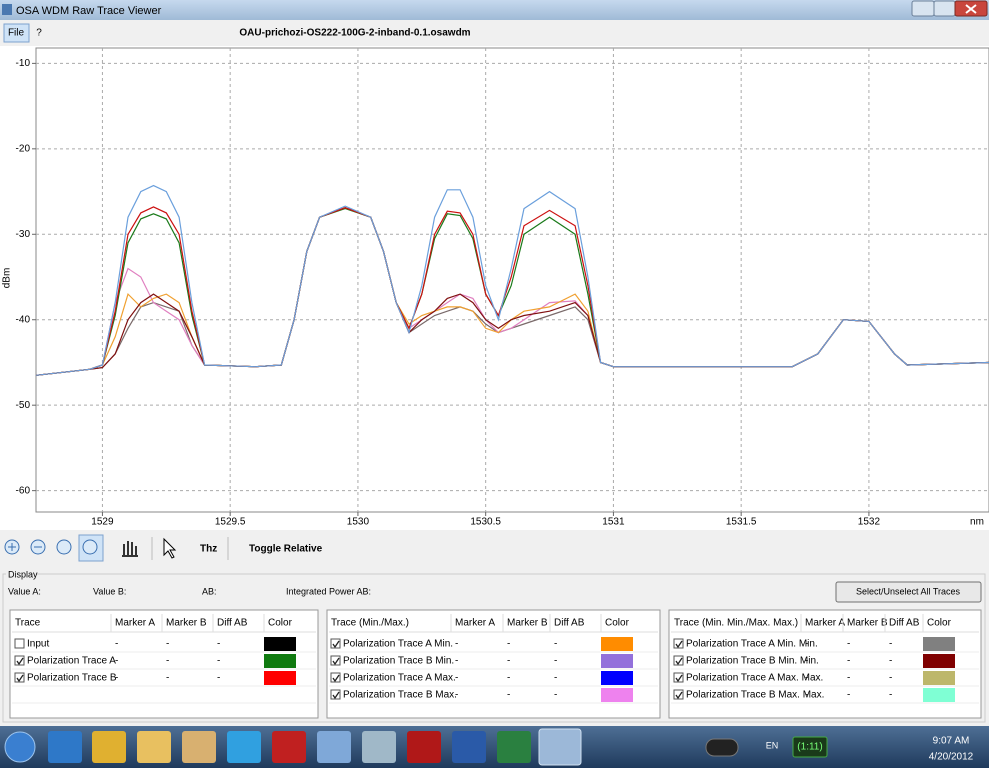 The image size is (989, 768). Describe the element at coordinates (23, 319) in the screenshot. I see `y-tick-label: -40` at that location.